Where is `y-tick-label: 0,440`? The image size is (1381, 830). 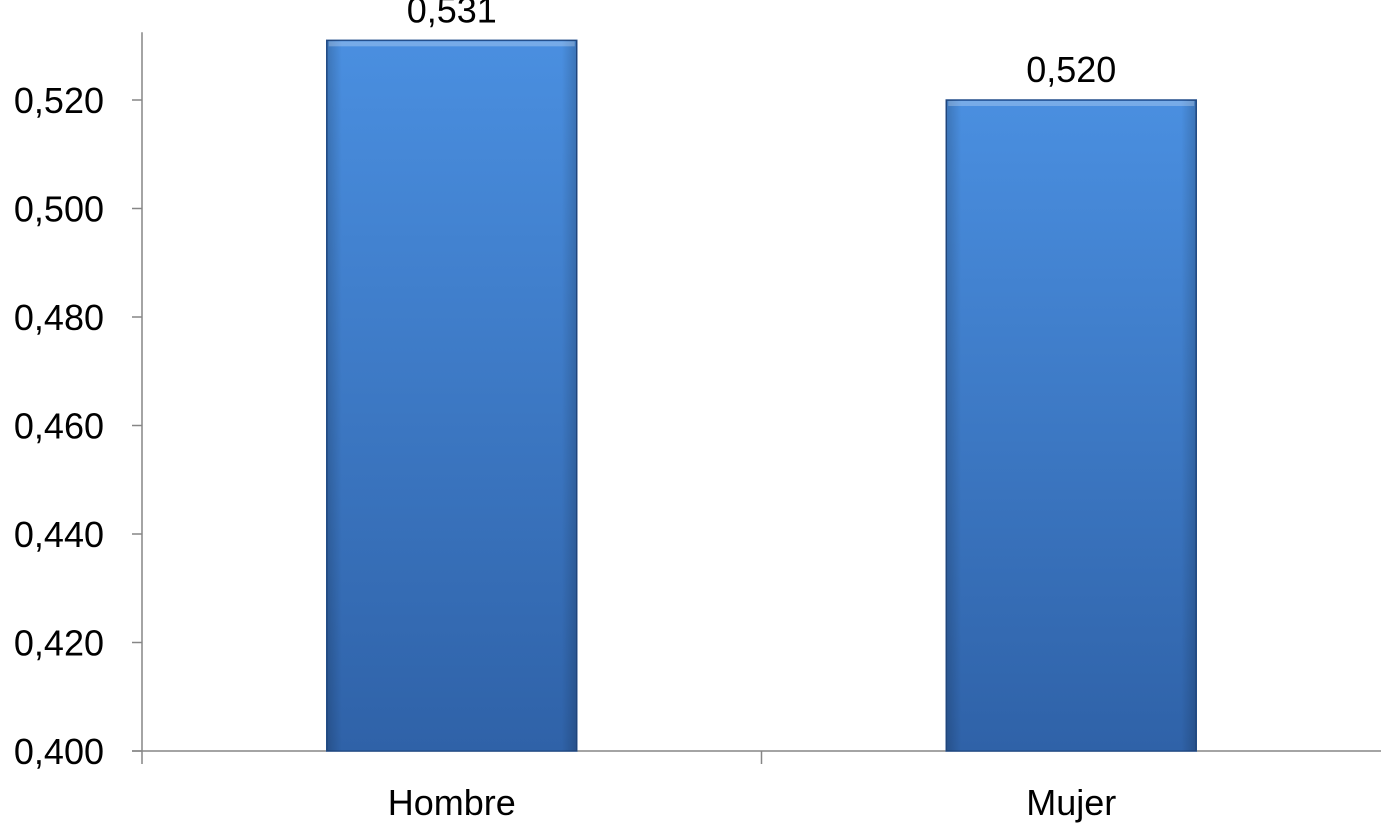 y-tick-label: 0,440 is located at coordinates (59, 534).